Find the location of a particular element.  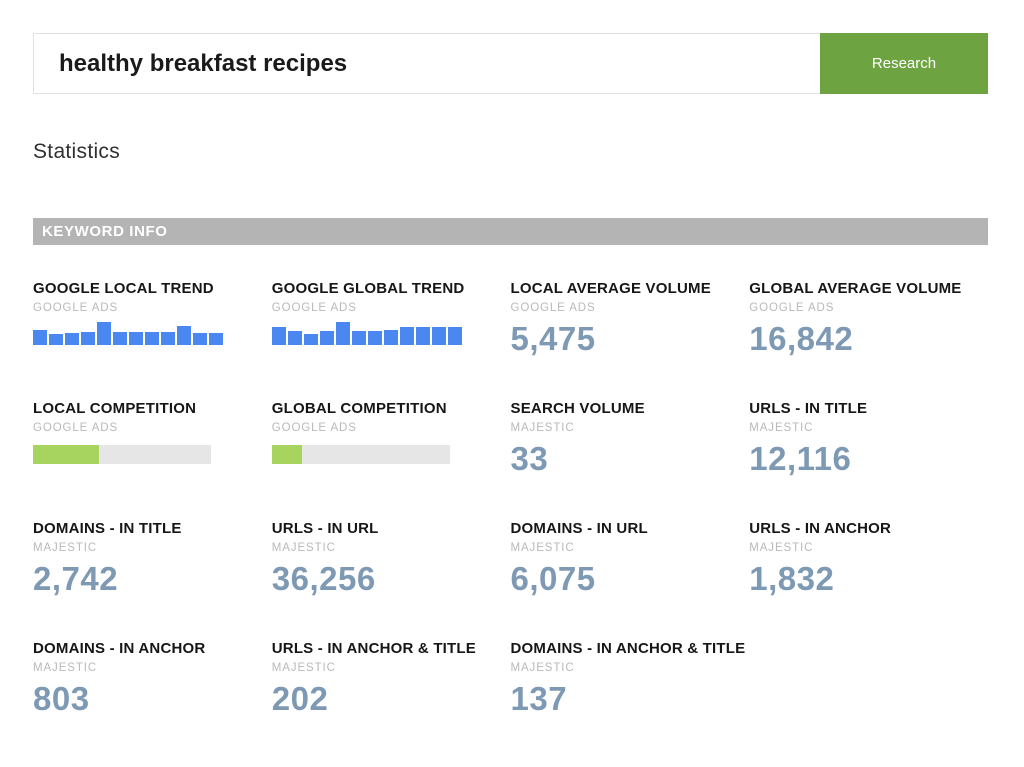

stat-card-title: DOMAINS - IN ANCHOR & TITLE is located at coordinates (628, 648).